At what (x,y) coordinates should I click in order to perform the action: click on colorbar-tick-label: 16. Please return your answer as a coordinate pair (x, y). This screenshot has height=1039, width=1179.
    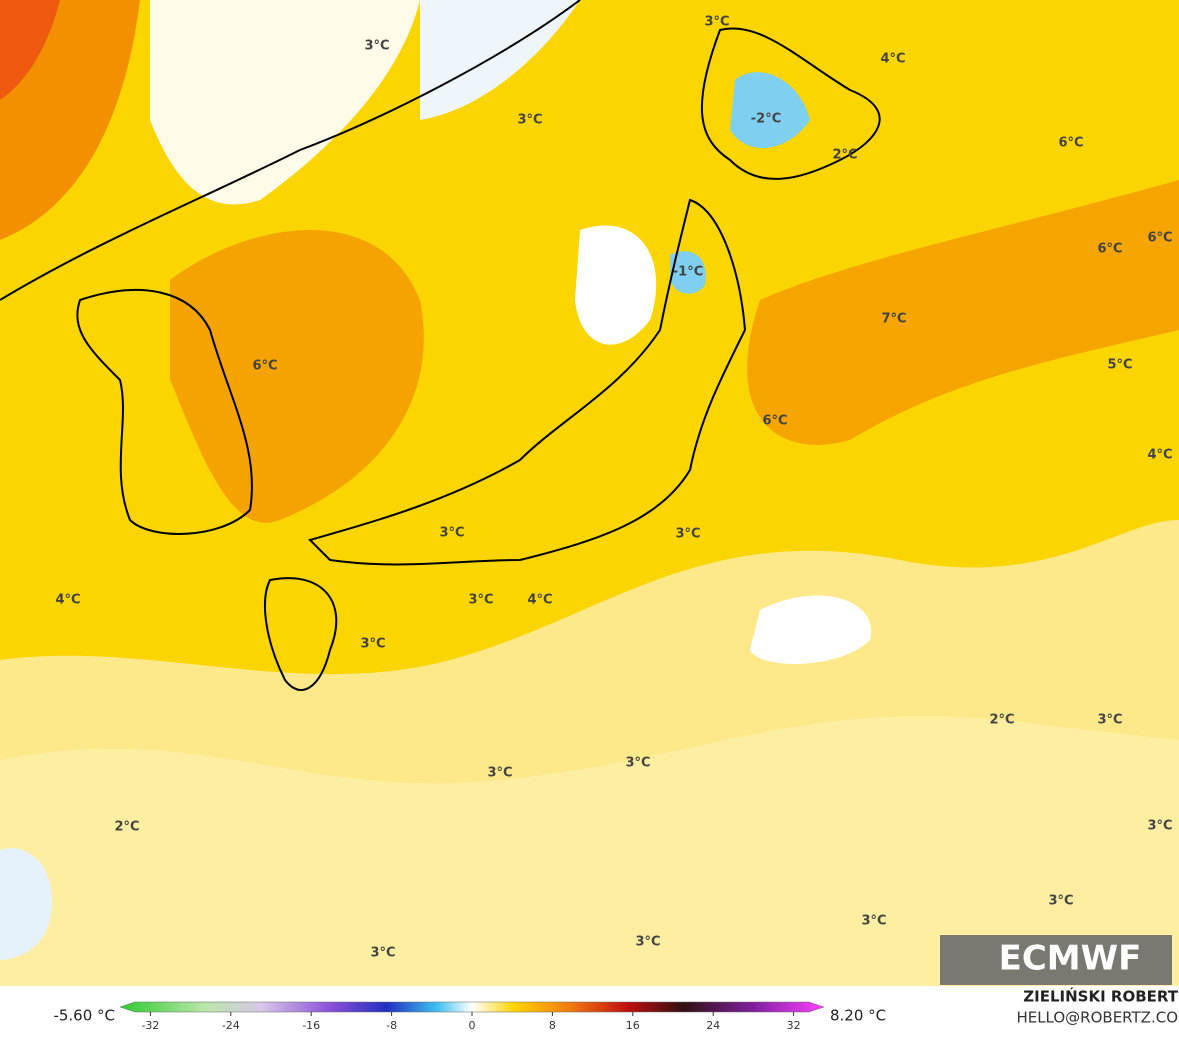
    Looking at the image, I should click on (633, 1025).